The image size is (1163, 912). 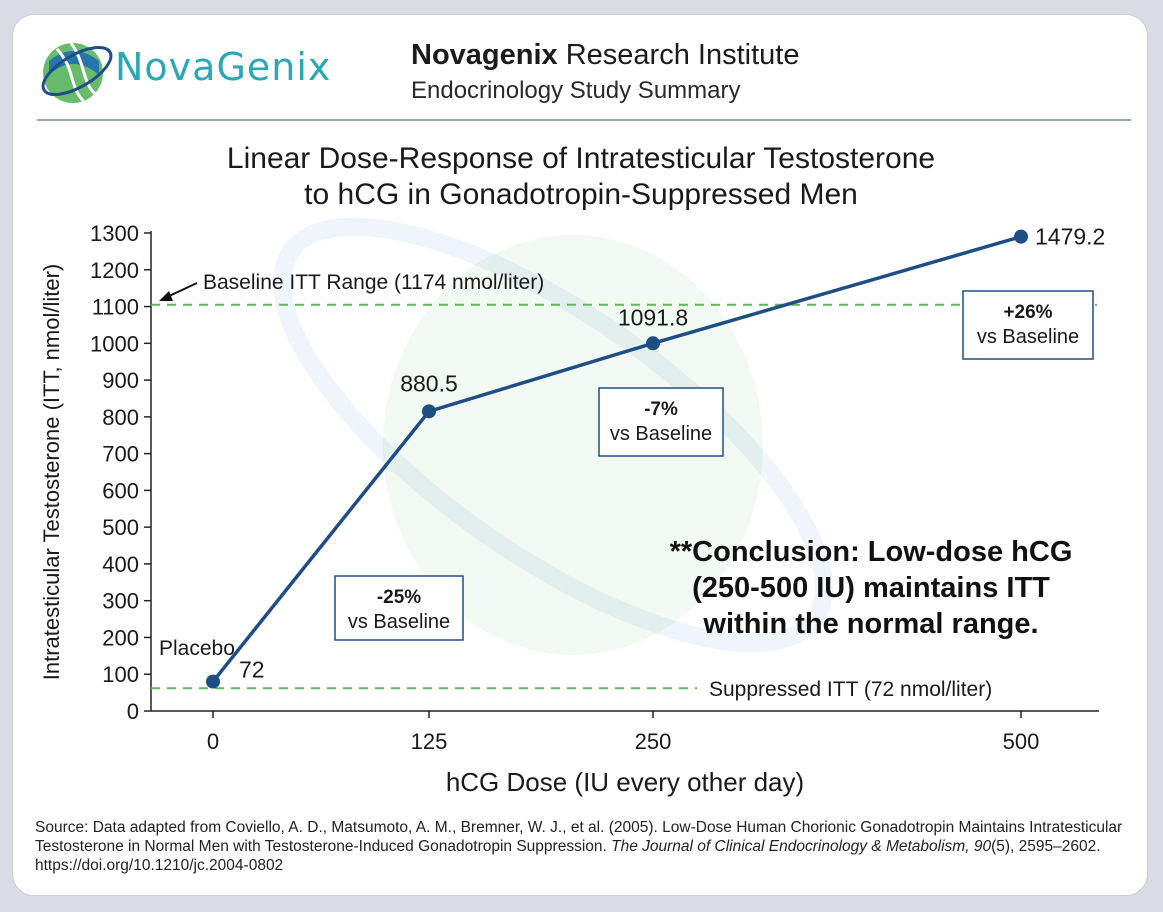 I want to click on baseline-arrow-head, so click(x=166, y=296).